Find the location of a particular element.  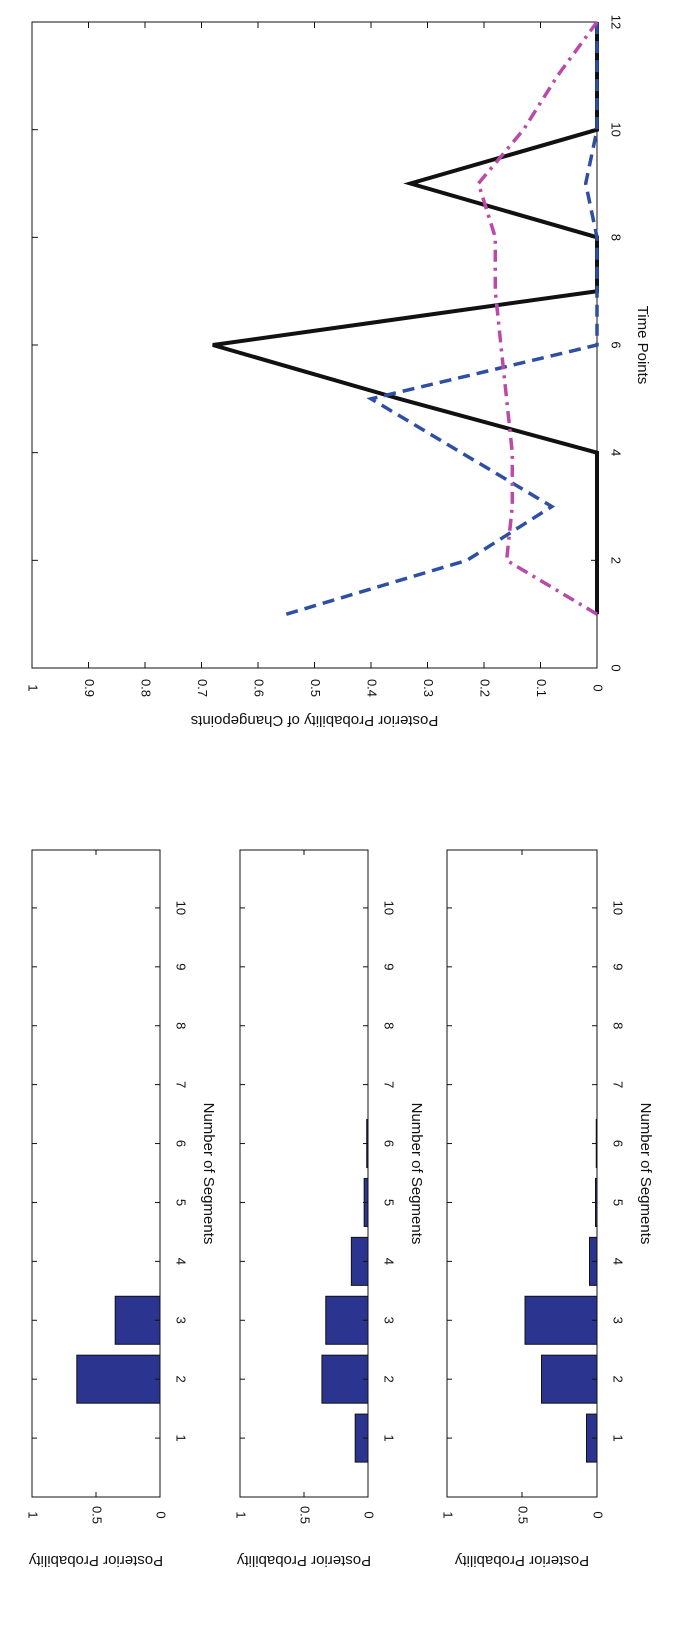

time-tick-label: 2 is located at coordinates (616, 560).